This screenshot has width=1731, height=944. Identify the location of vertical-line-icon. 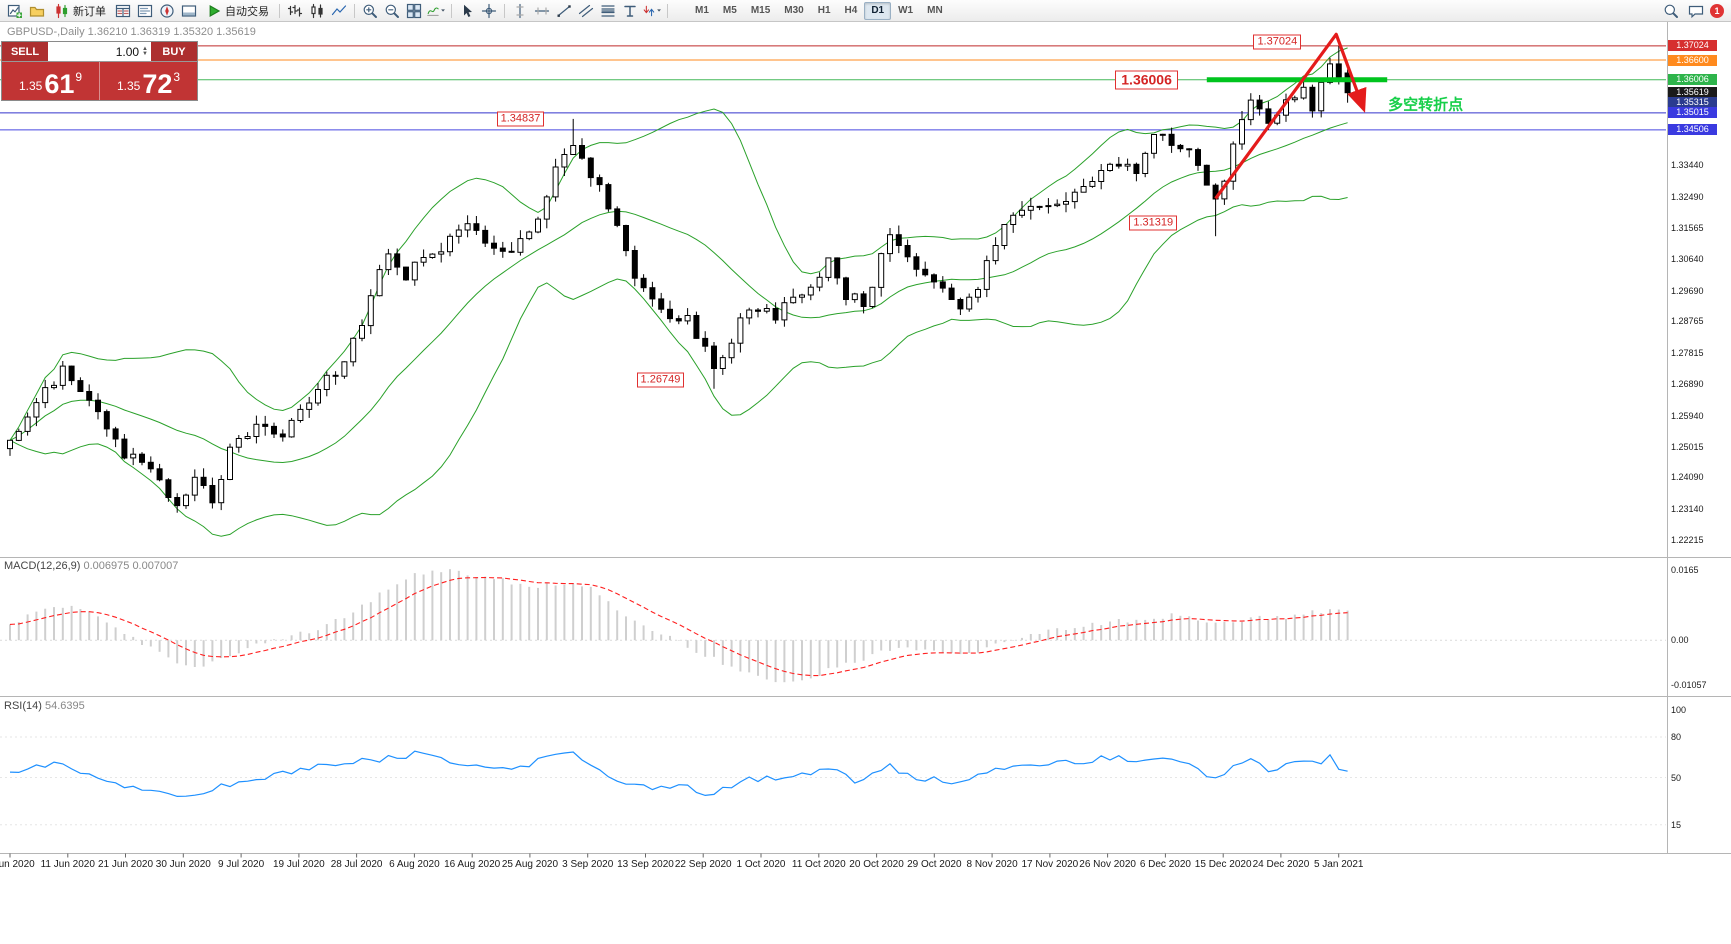
(520, 10).